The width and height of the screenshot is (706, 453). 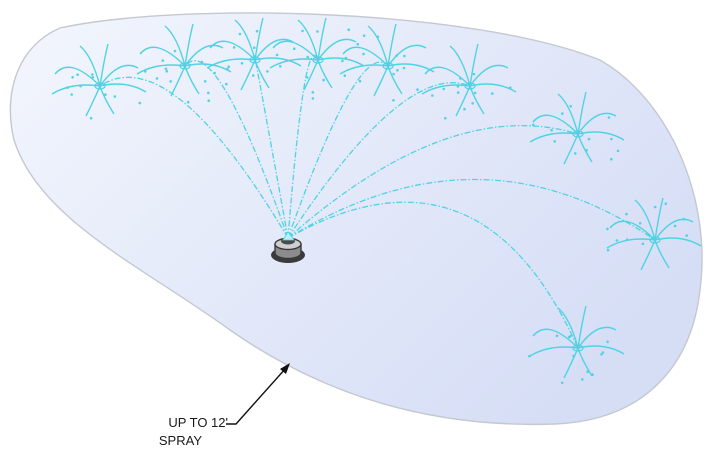 I want to click on callout-line-2: SPRAY, so click(x=180, y=440).